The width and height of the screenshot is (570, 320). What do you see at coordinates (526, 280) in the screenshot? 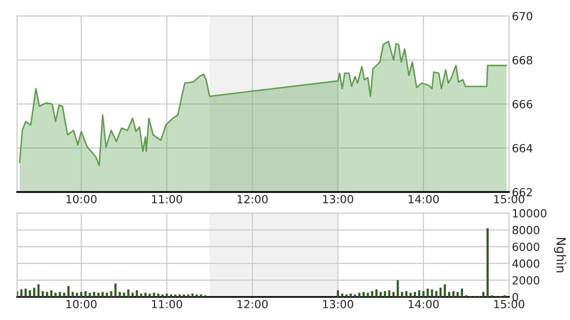
I see `y-tick-label: 2000` at bounding box center [526, 280].